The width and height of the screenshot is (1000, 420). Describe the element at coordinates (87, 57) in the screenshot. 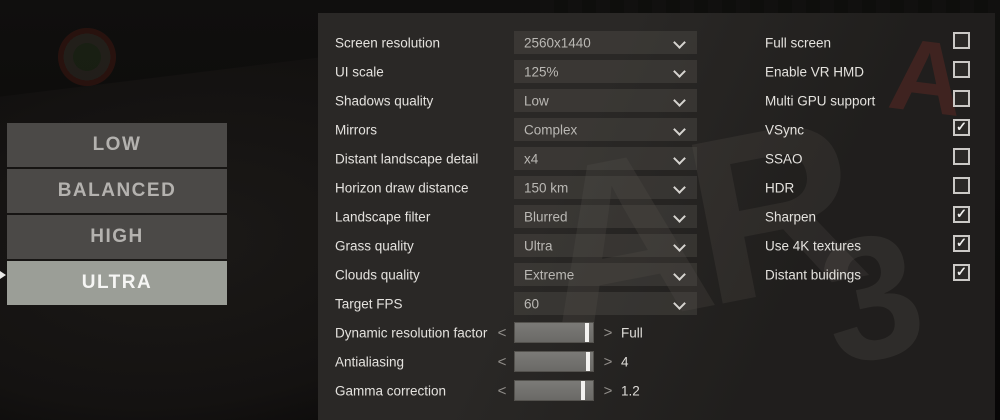

I see `aircraft-roundel` at that location.